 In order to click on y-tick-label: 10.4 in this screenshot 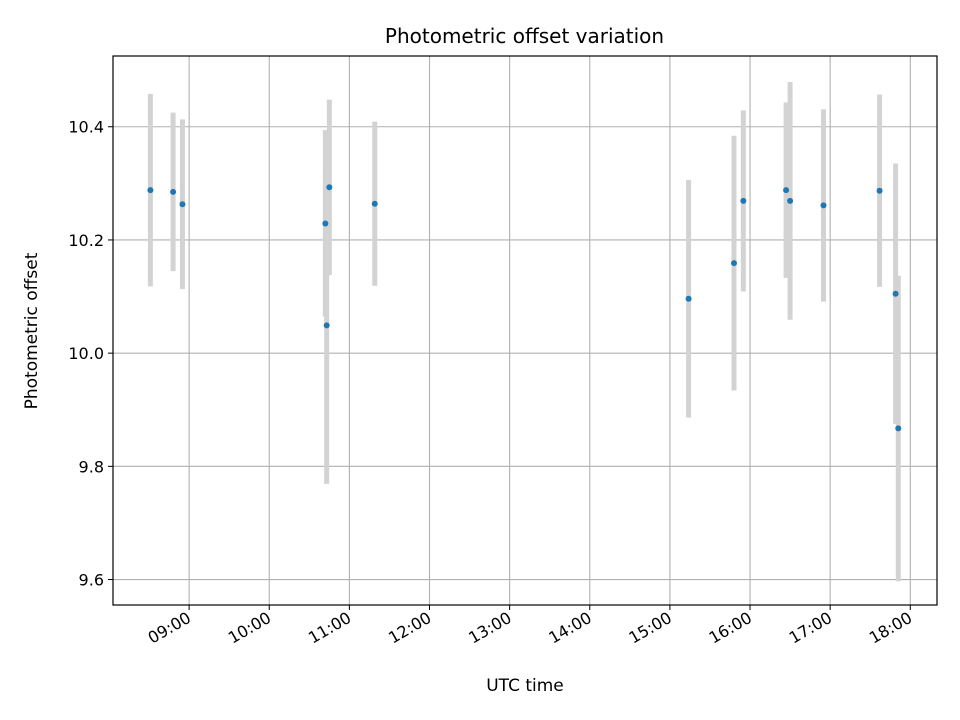, I will do `click(86, 127)`.